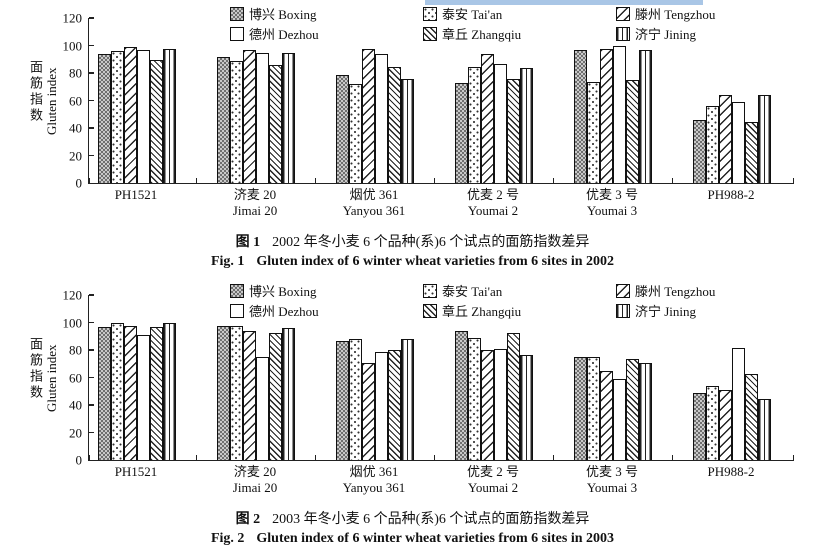  Describe the element at coordinates (493, 471) in the screenshot. I see `x-category-label-line1: 优麦 2 号` at that location.